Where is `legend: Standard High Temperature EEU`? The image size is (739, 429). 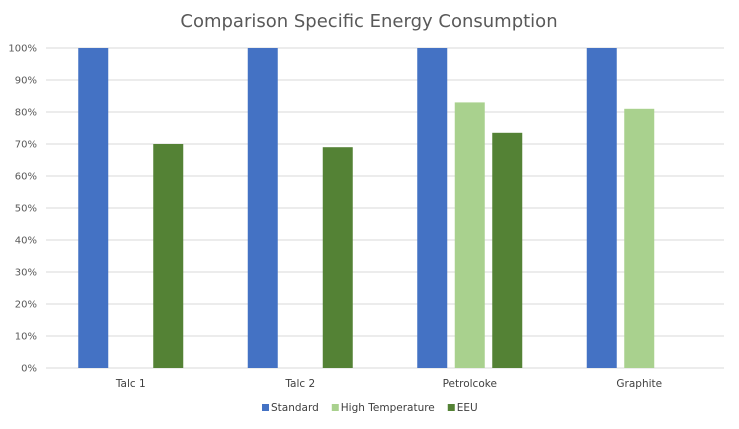
legend: Standard High Temperature EEU is located at coordinates (370, 408).